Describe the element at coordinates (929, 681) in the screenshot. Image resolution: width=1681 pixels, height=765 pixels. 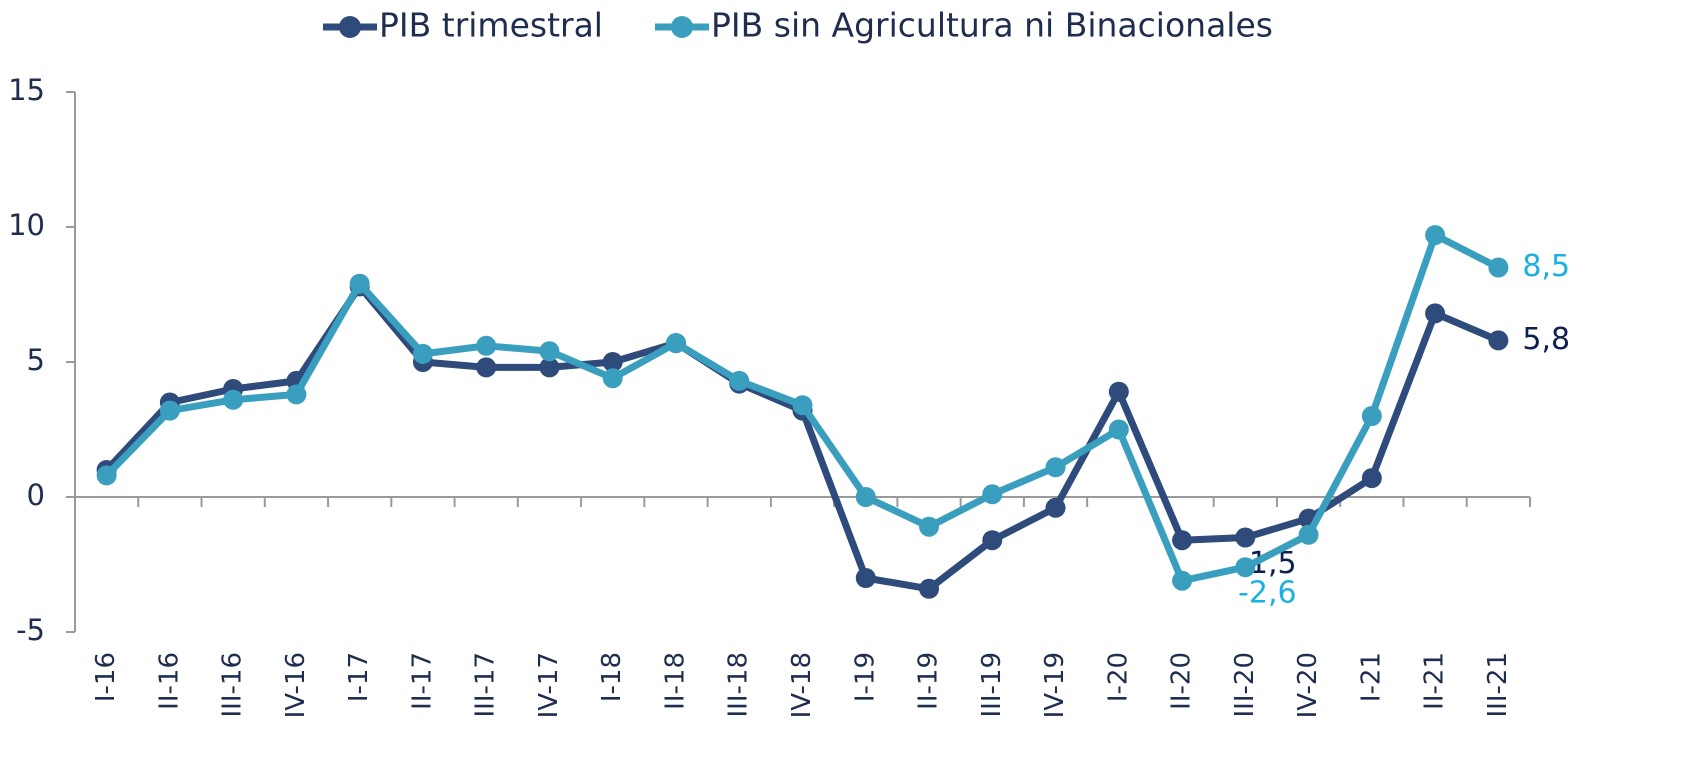
I see `x-tick-label: II-19` at that location.